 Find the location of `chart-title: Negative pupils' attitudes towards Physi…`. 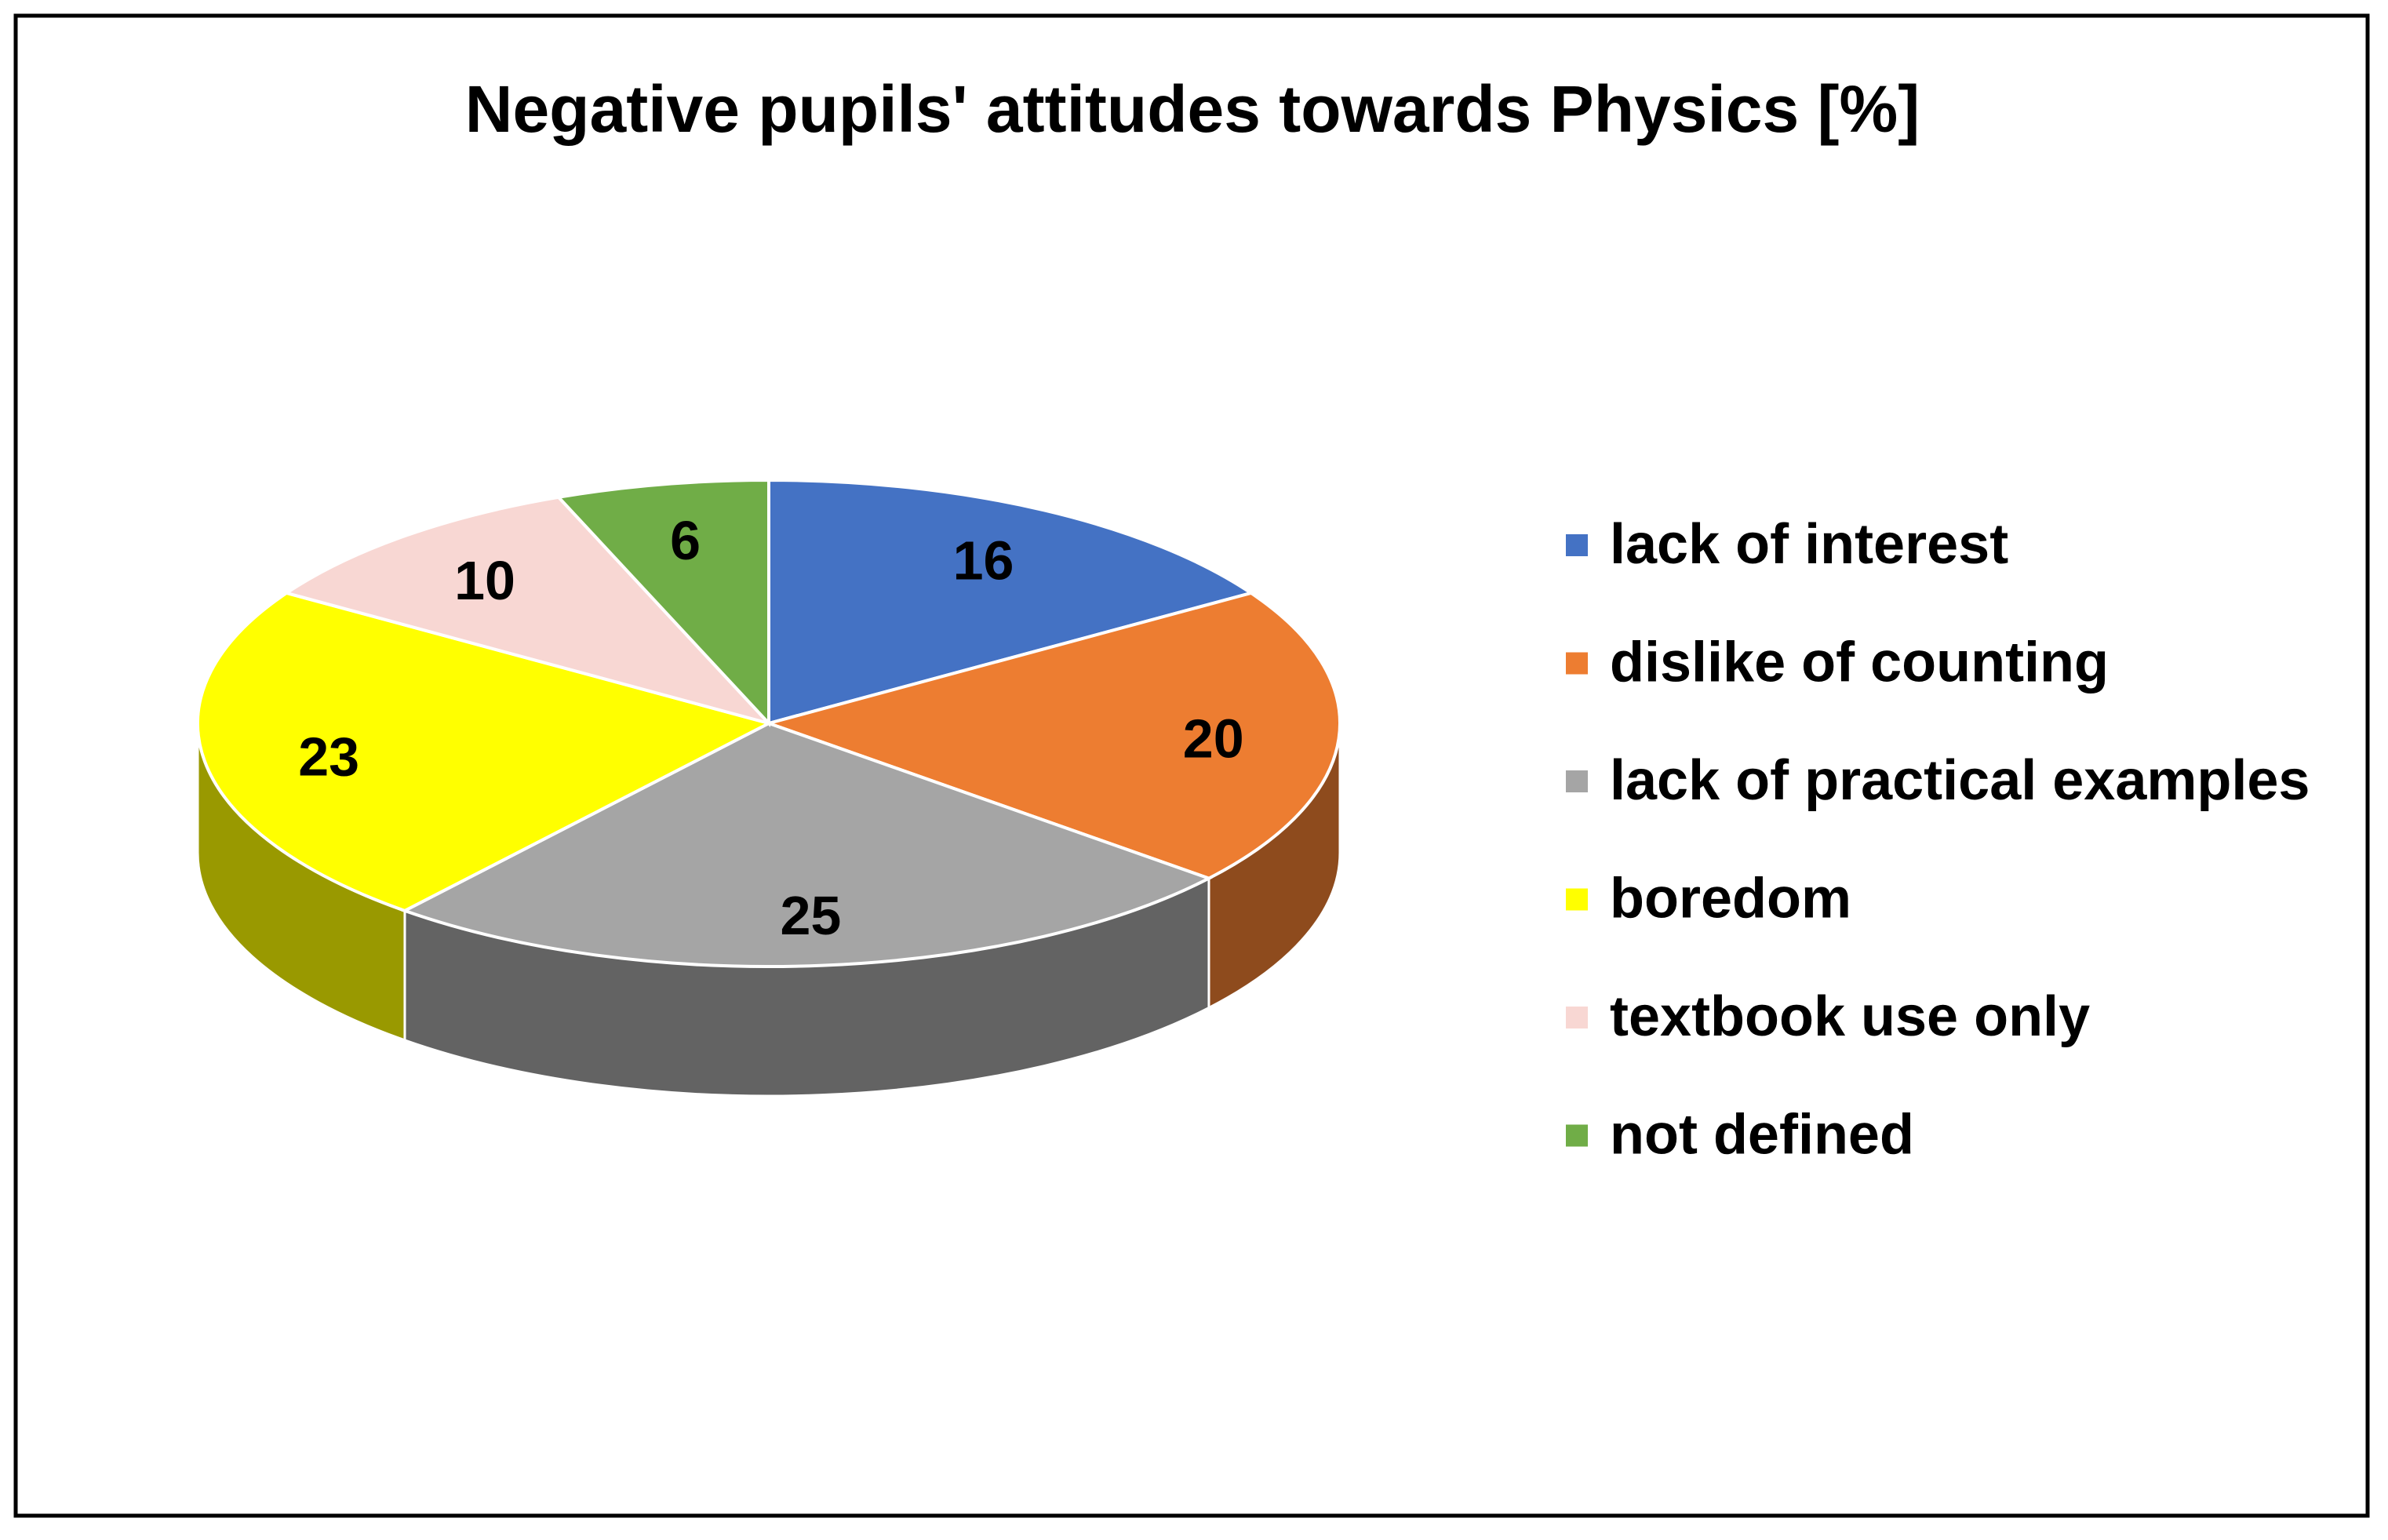

chart-title: Negative pupils' attitudes towards Physi… is located at coordinates (1192, 109).